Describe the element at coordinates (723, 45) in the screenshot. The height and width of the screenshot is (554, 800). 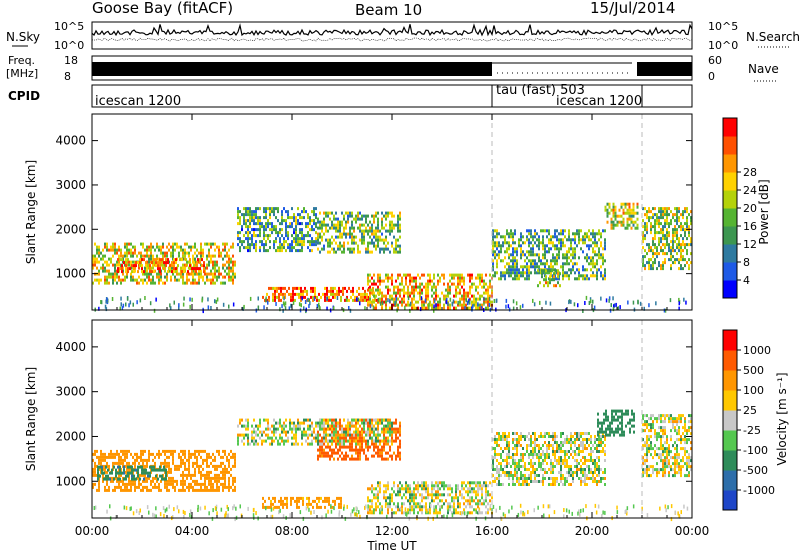
I see `search-tick-bottom: 10^0` at that location.